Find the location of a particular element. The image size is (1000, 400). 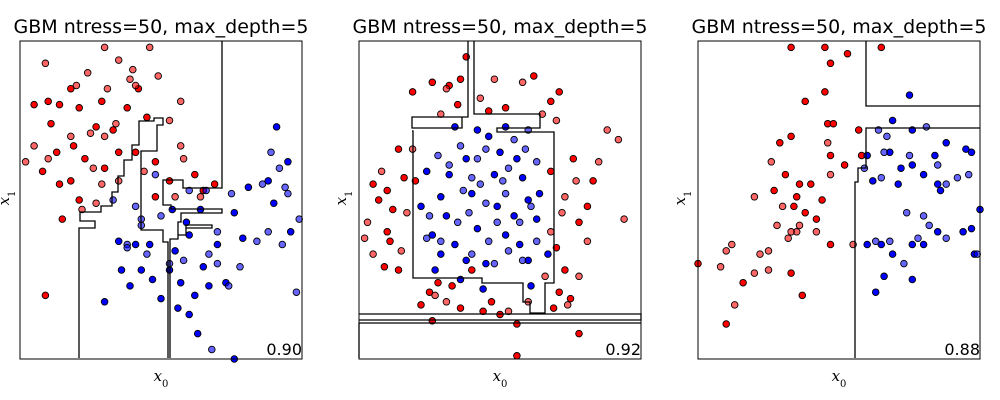

panel-3-ylabel-text: x1 is located at coordinates (682, 198).